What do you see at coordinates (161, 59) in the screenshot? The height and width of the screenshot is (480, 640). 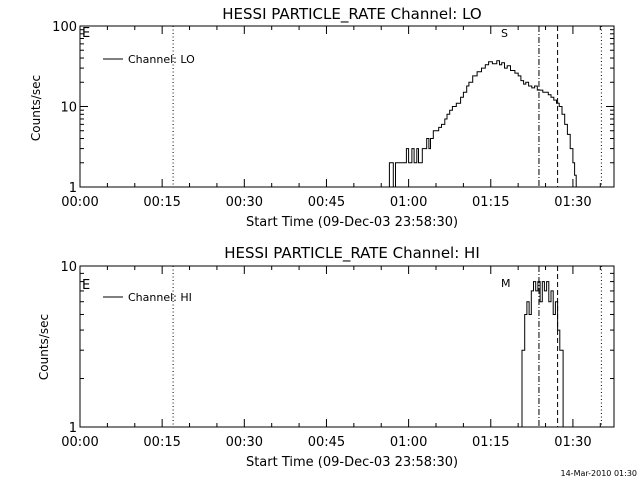 I see `legend-label-lo: Channel: LO` at bounding box center [161, 59].